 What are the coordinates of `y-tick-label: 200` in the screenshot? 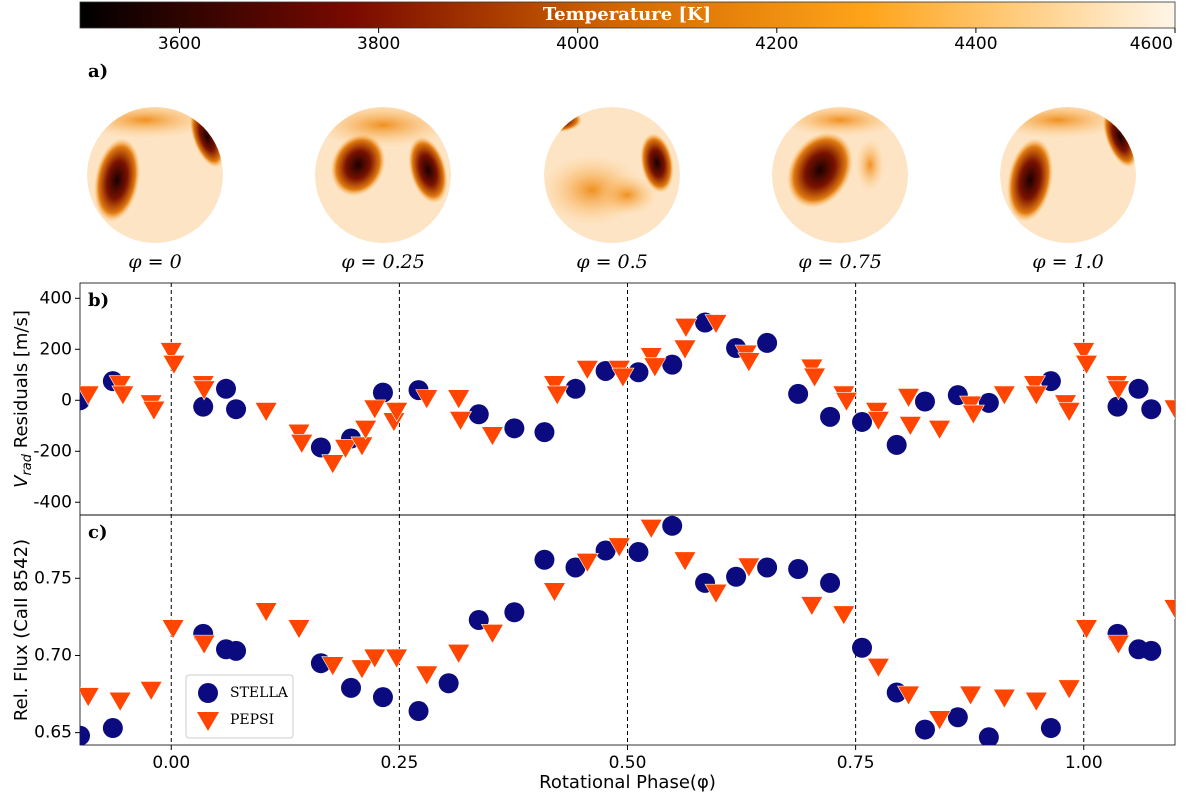 It's located at (56, 349).